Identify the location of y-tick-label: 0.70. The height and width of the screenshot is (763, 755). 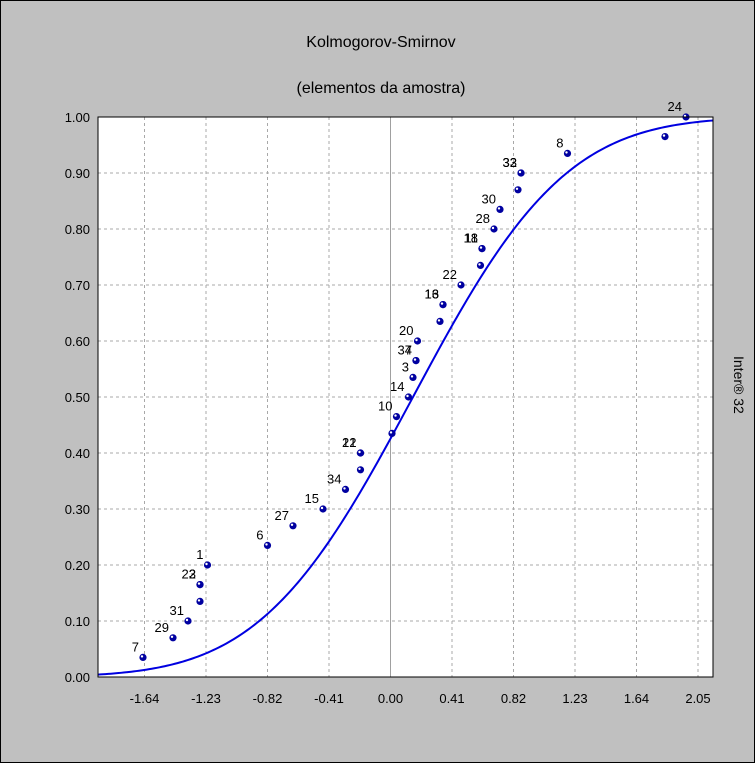
(77, 285).